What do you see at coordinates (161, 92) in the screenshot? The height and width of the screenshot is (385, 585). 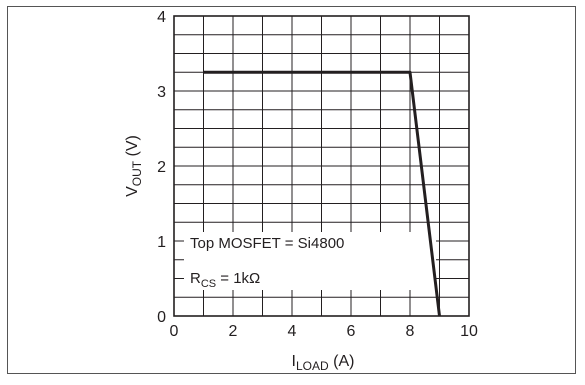 I see `y-tick-label: 3` at bounding box center [161, 92].